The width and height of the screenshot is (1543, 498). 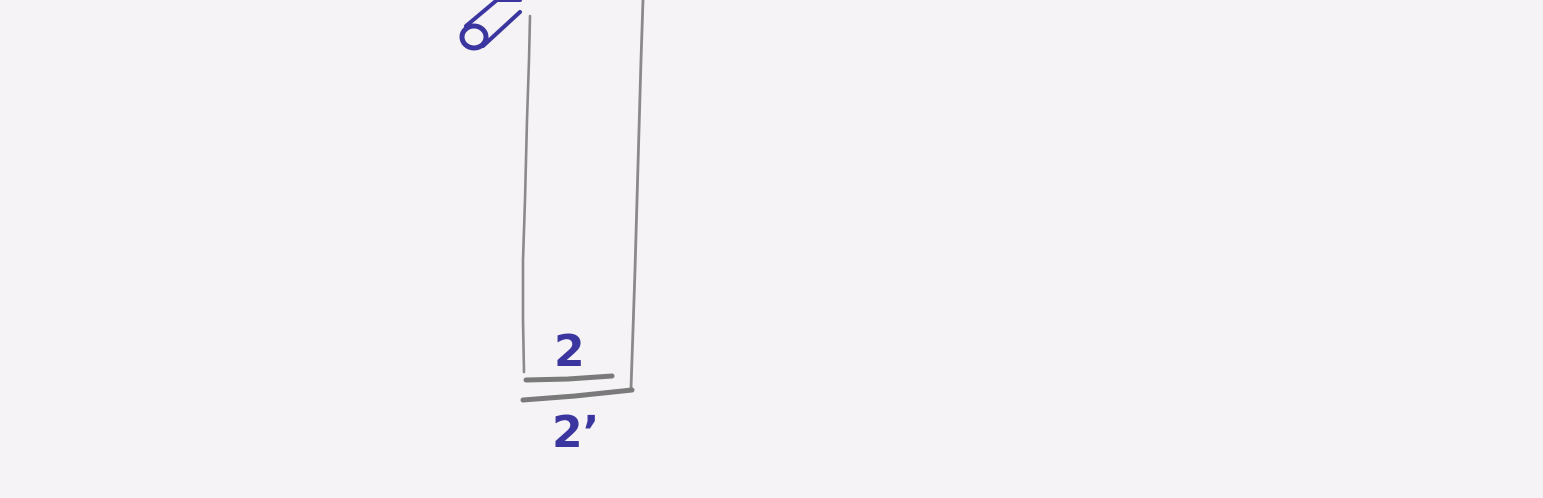 I want to click on channel-right-wall, so click(x=637, y=194).